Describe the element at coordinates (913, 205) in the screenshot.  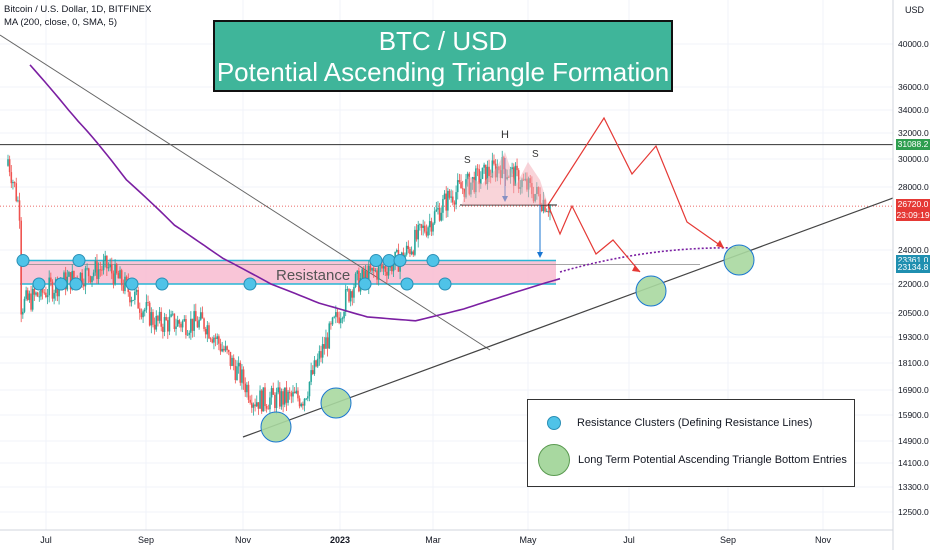
I see `price-tag: 26720.0` at that location.